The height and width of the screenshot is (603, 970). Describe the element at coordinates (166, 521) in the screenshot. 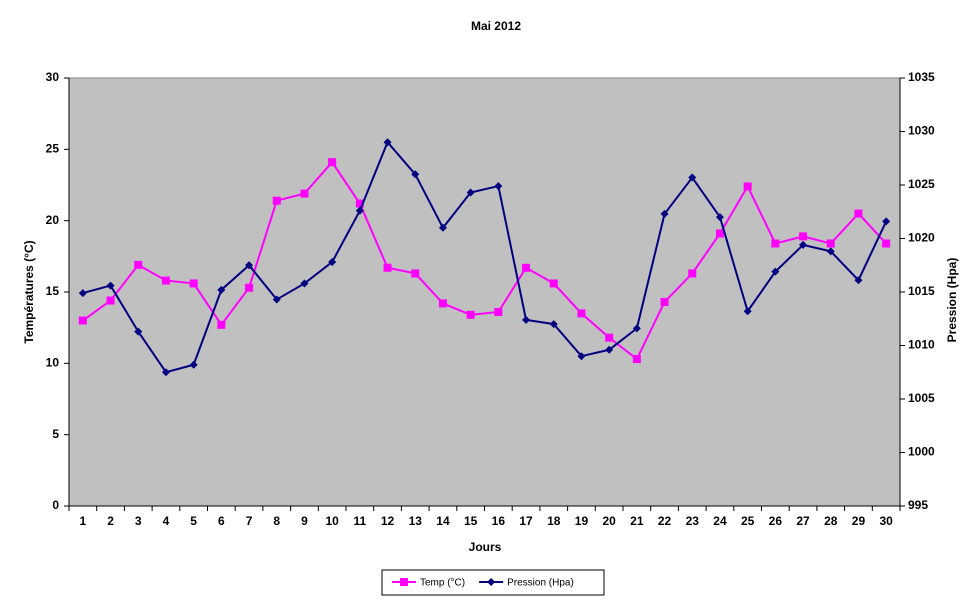

I see `x-tick-label: 4` at that location.